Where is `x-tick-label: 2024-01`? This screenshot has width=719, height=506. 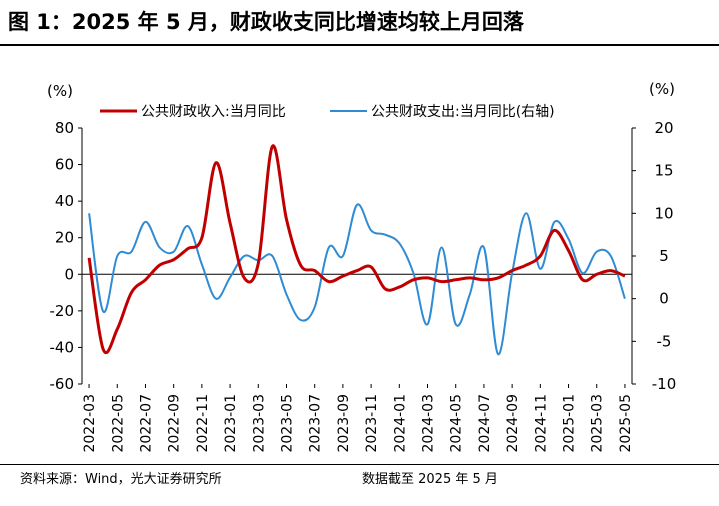 x-tick-label: 2024-01 is located at coordinates (400, 423).